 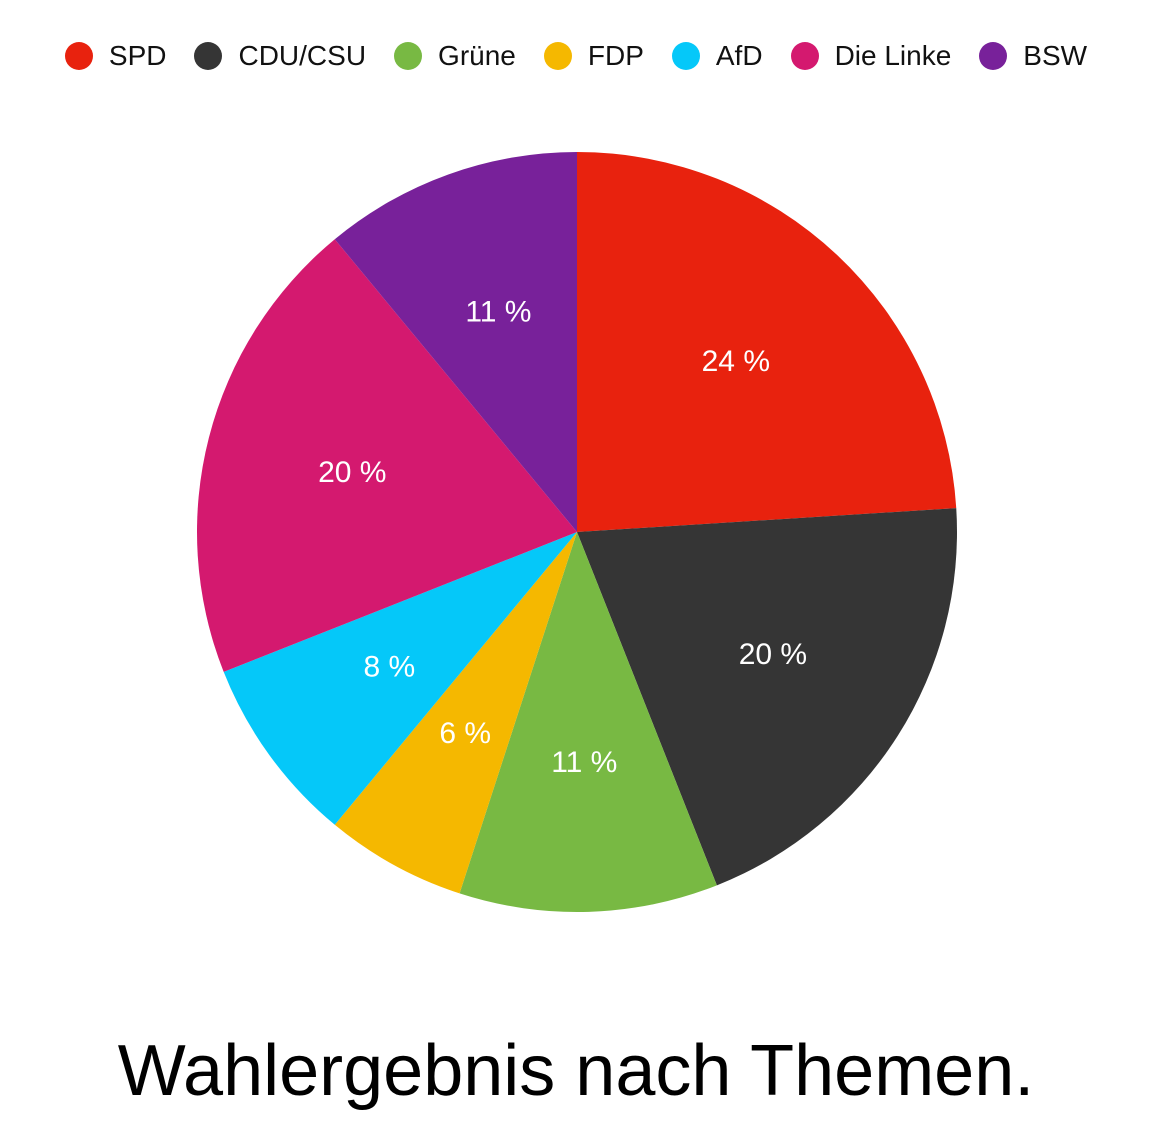 I want to click on legend-swatch-die-linke, so click(x=804, y=56).